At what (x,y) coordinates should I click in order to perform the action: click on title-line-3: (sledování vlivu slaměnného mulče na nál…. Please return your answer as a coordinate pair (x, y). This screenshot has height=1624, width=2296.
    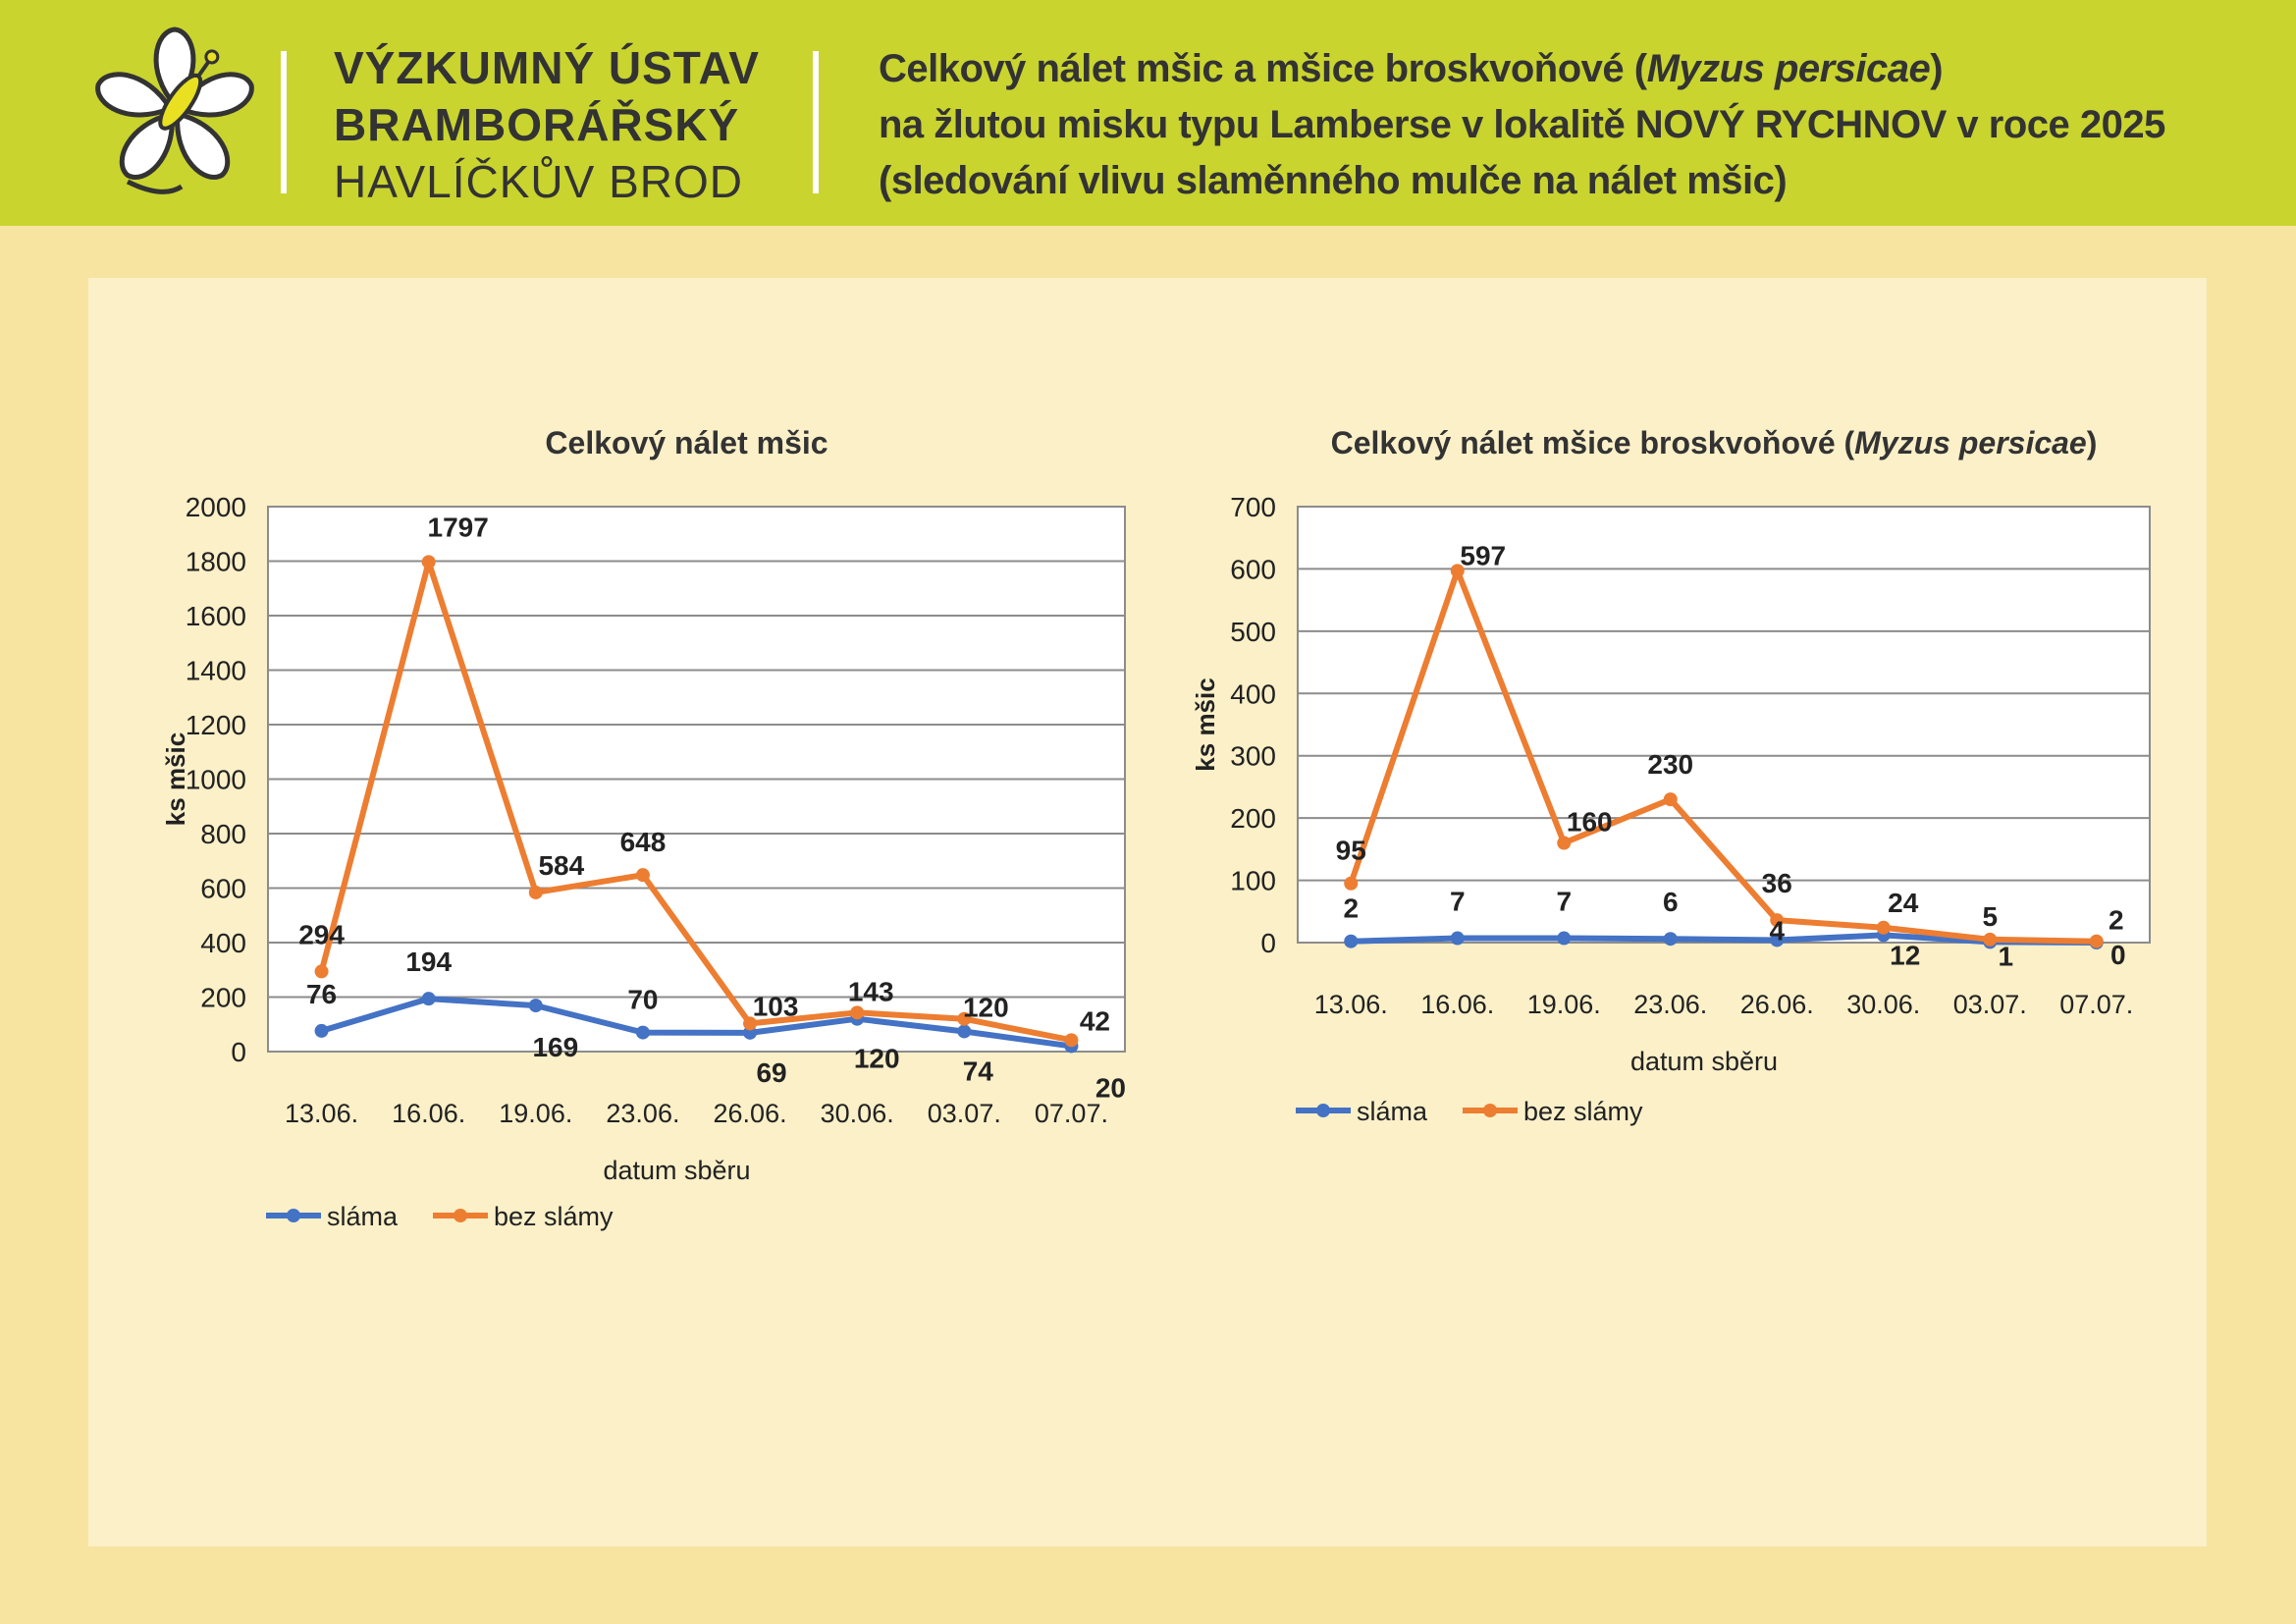
    Looking at the image, I should click on (1334, 180).